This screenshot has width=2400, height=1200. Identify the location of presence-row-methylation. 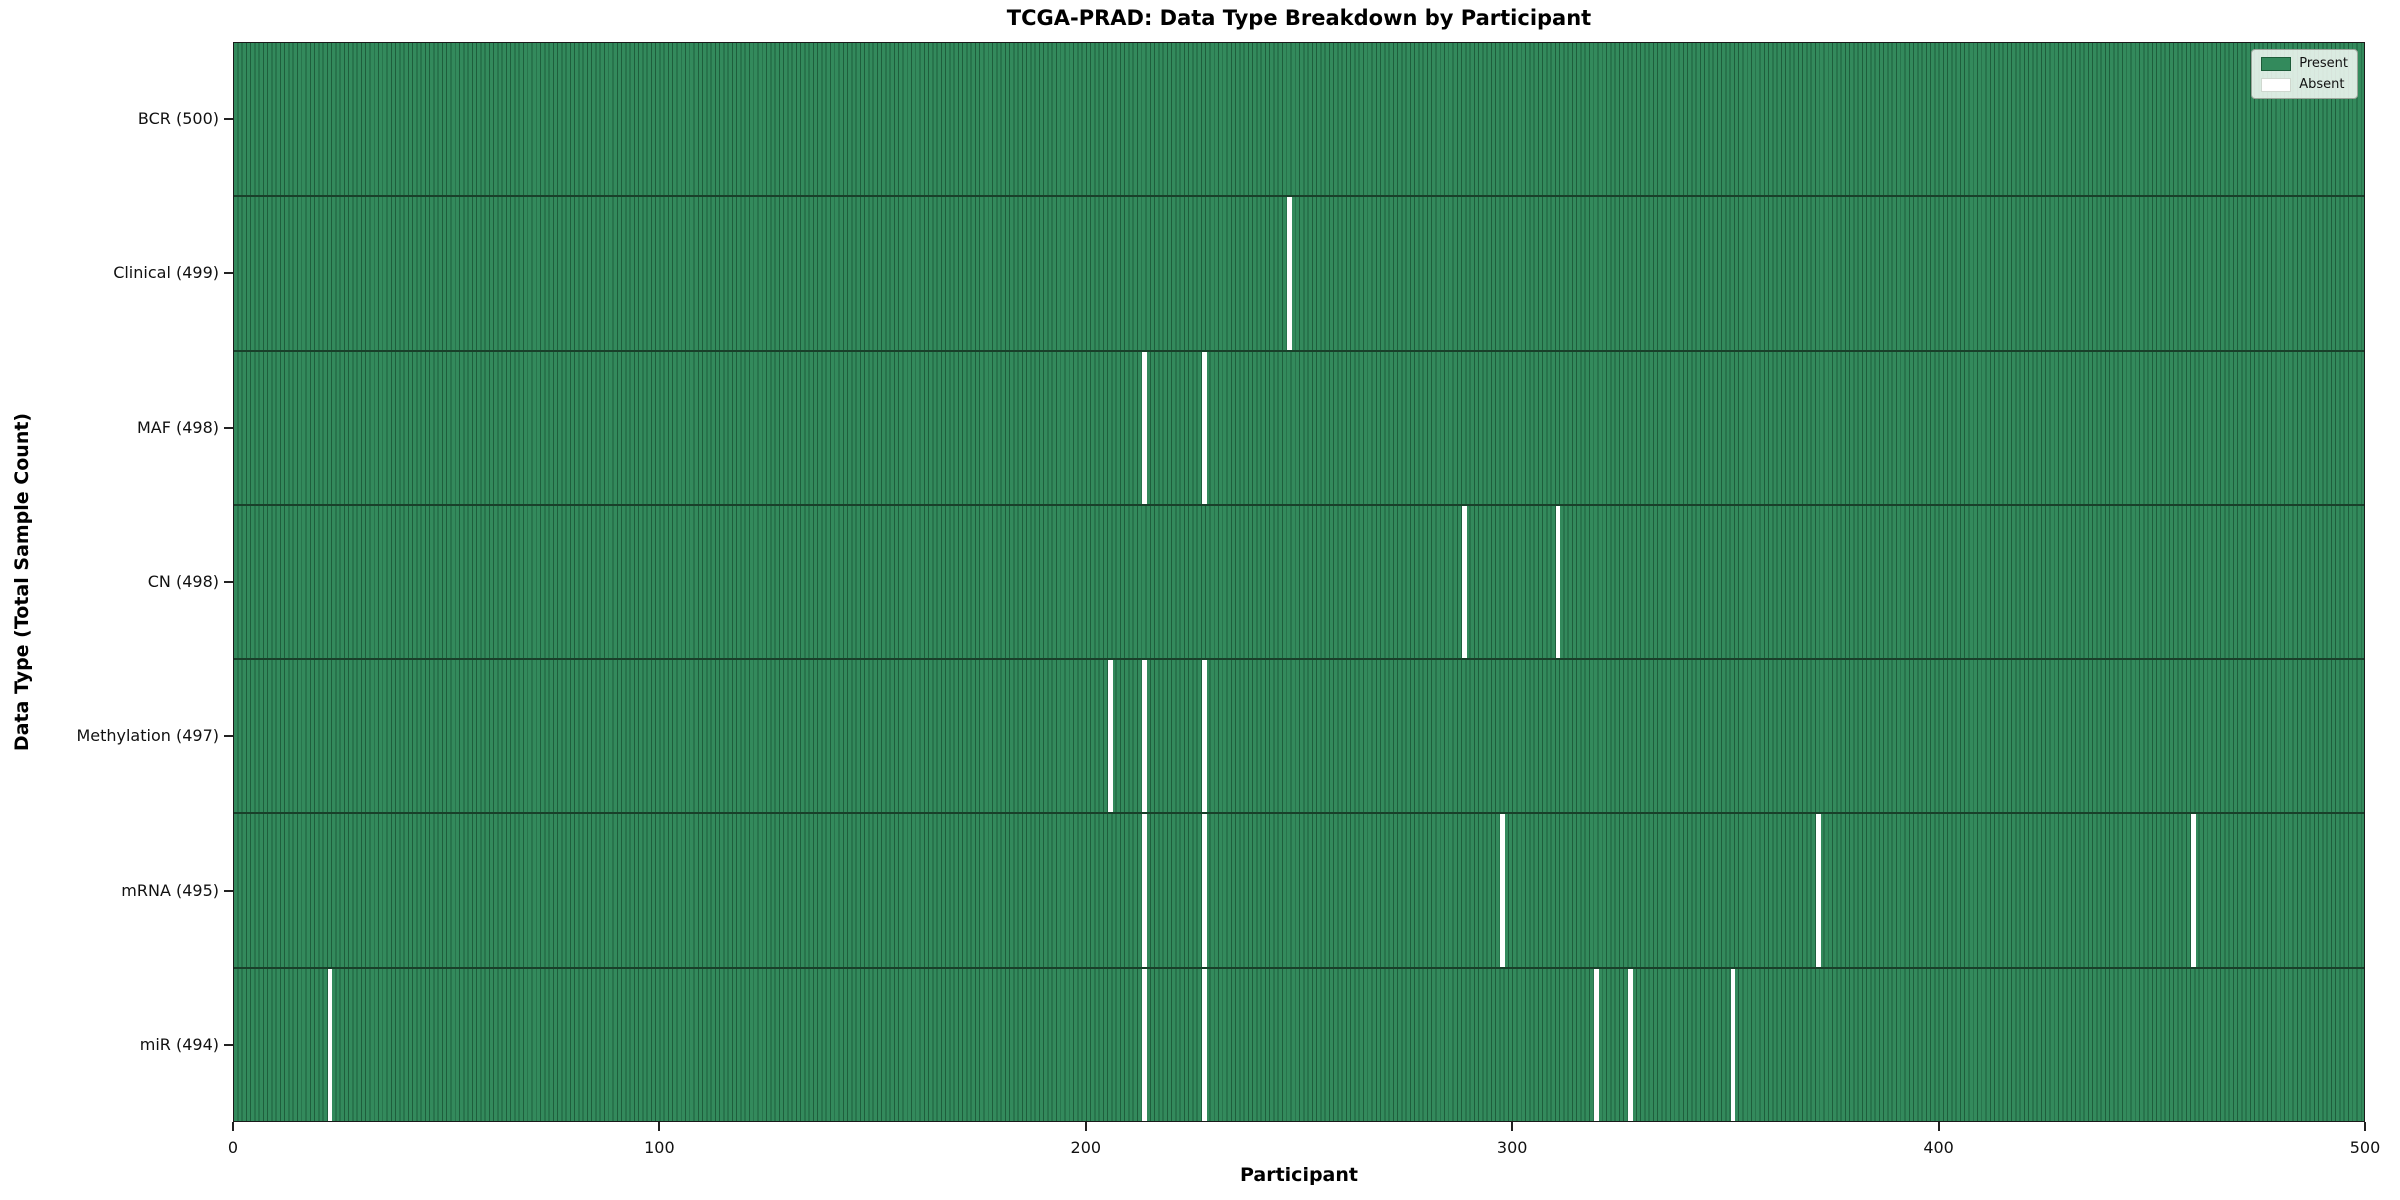
(1299, 735).